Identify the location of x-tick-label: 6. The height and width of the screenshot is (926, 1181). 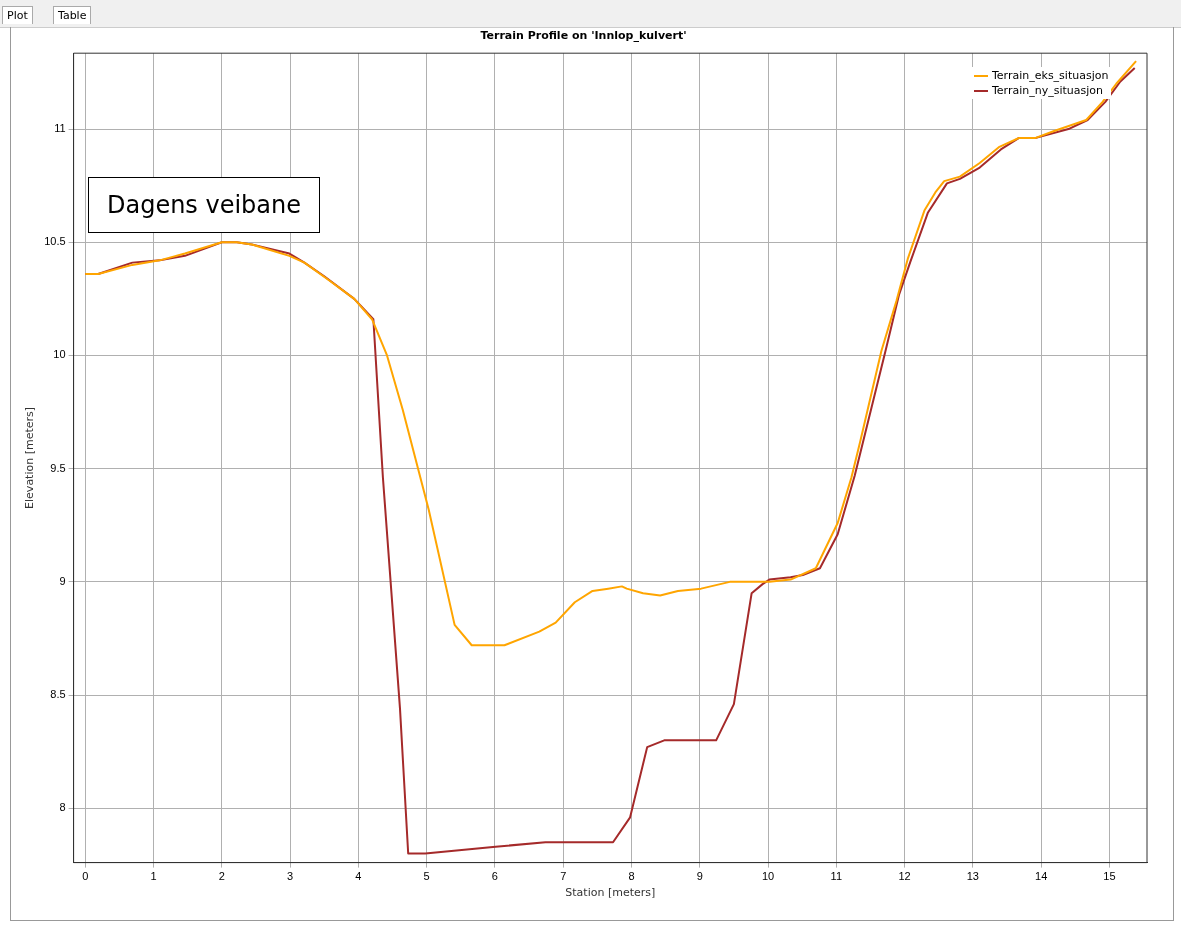
(494, 876).